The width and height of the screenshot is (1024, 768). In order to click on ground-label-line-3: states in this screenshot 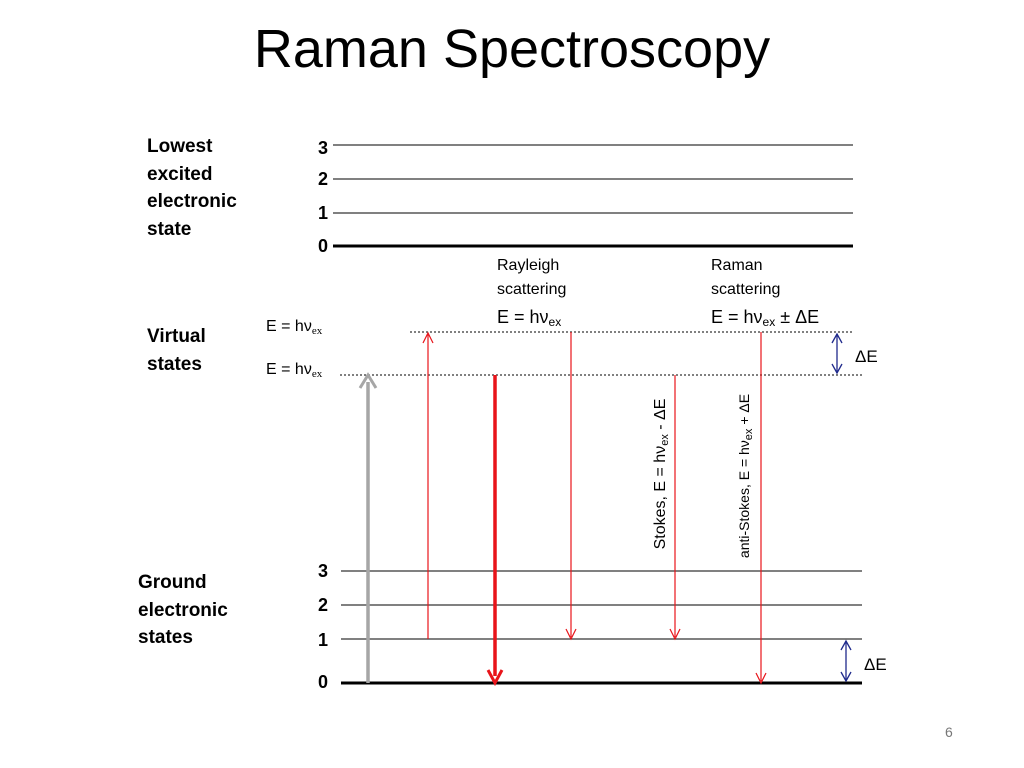, I will do `click(165, 637)`.